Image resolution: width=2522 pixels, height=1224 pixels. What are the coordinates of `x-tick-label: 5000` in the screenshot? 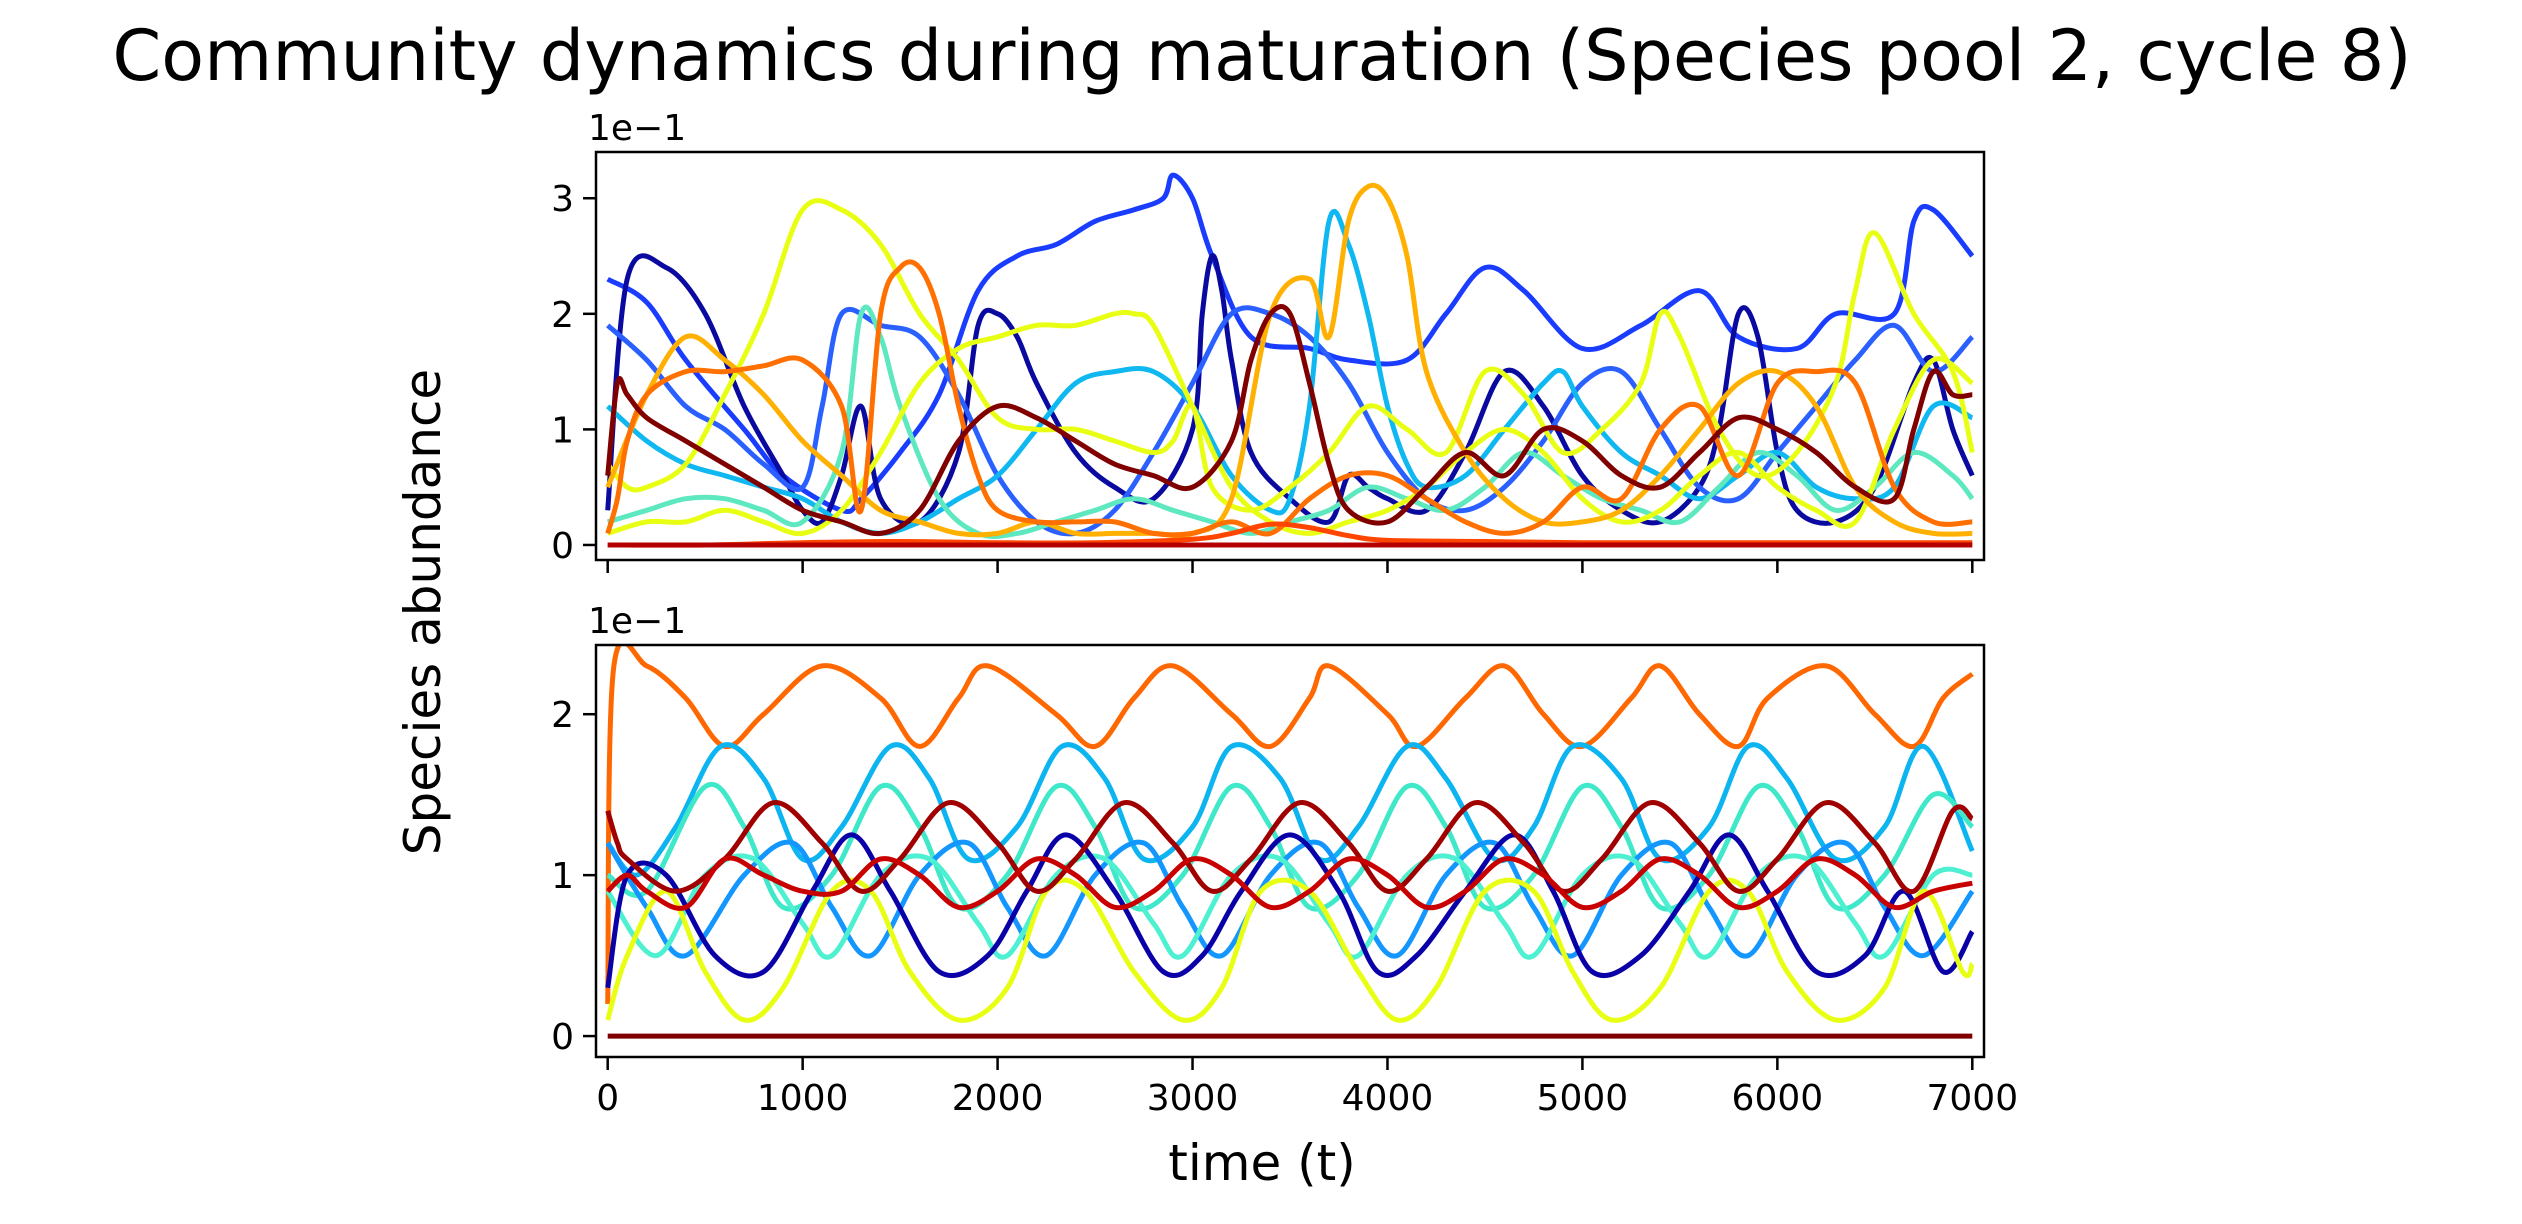 It's located at (1583, 1098).